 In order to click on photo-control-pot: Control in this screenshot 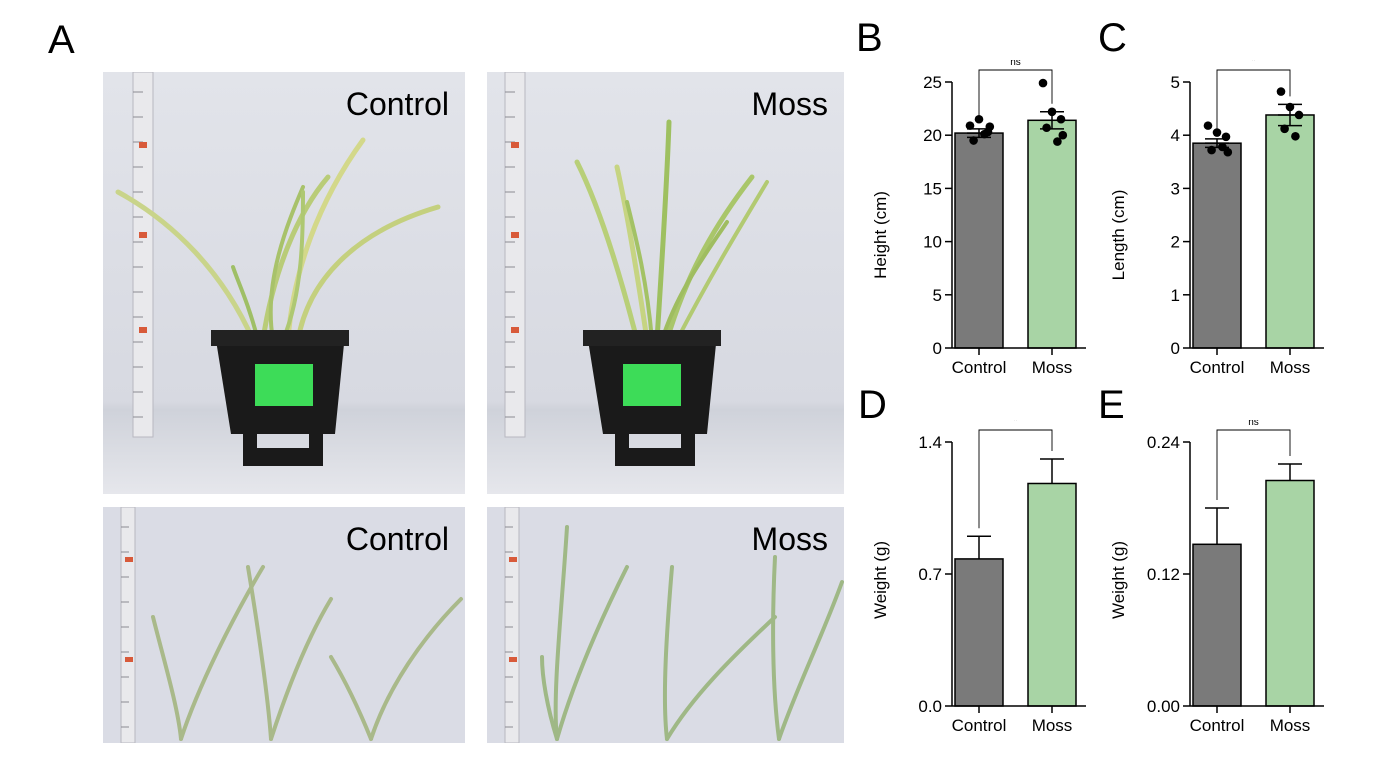, I will do `click(284, 283)`.